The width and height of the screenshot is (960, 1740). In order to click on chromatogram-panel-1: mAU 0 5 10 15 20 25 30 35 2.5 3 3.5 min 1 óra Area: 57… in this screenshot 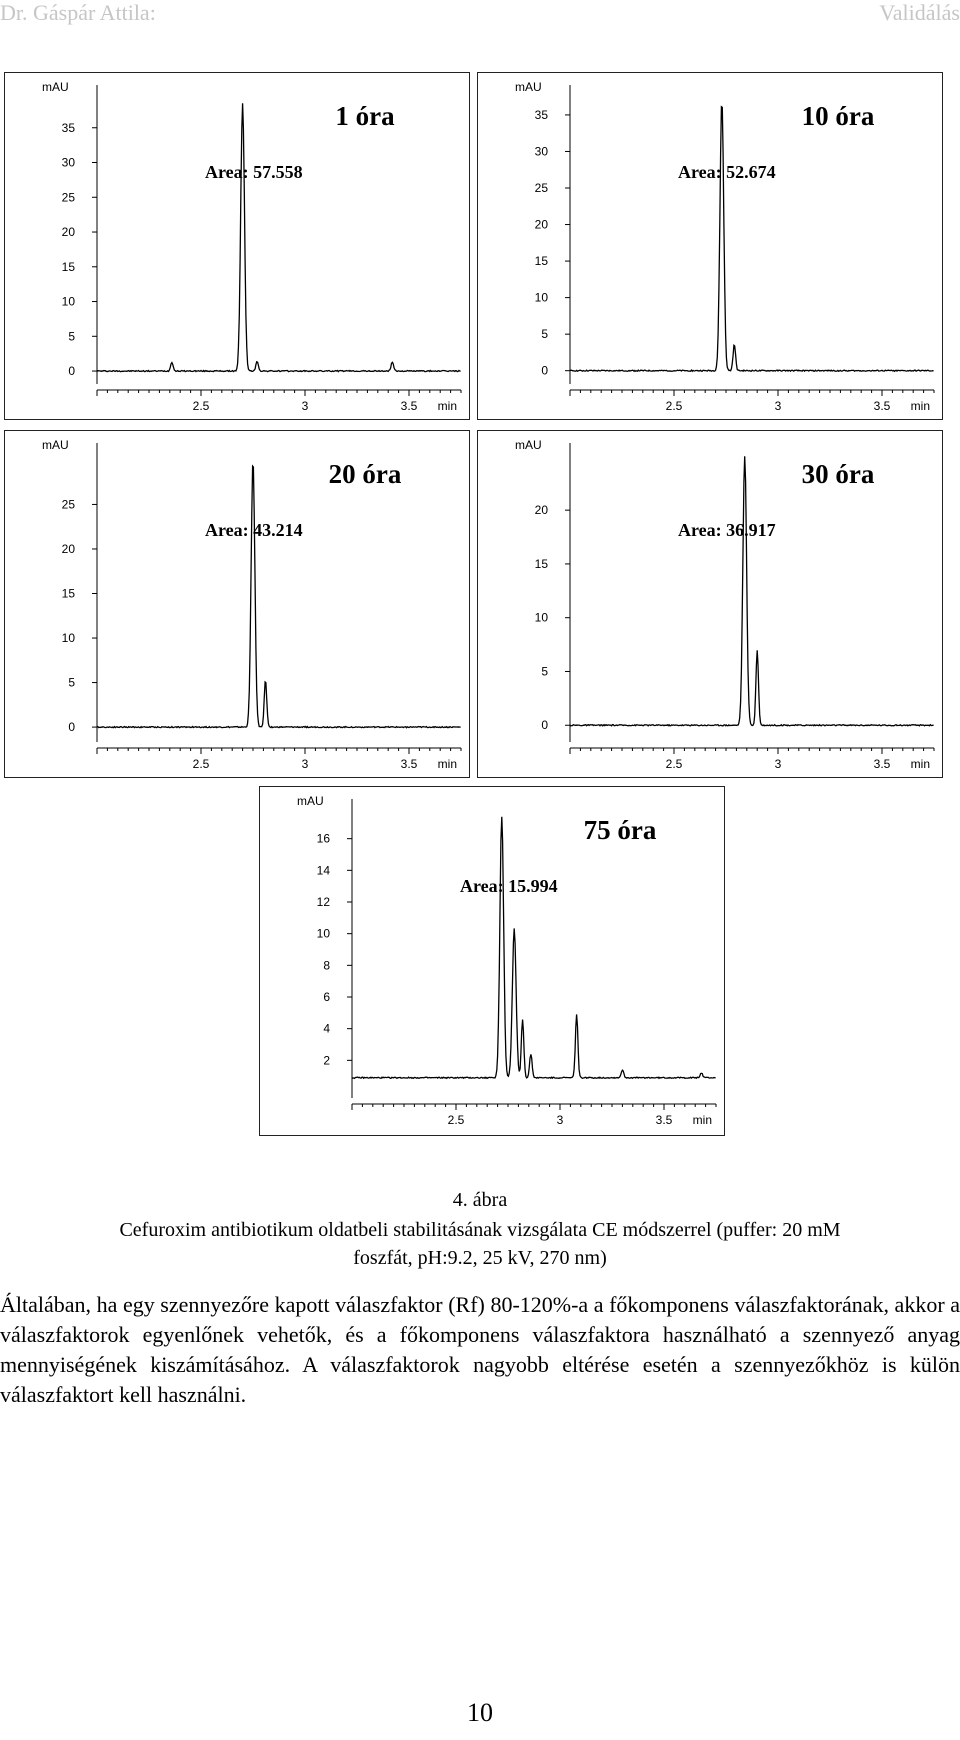, I will do `click(237, 246)`.